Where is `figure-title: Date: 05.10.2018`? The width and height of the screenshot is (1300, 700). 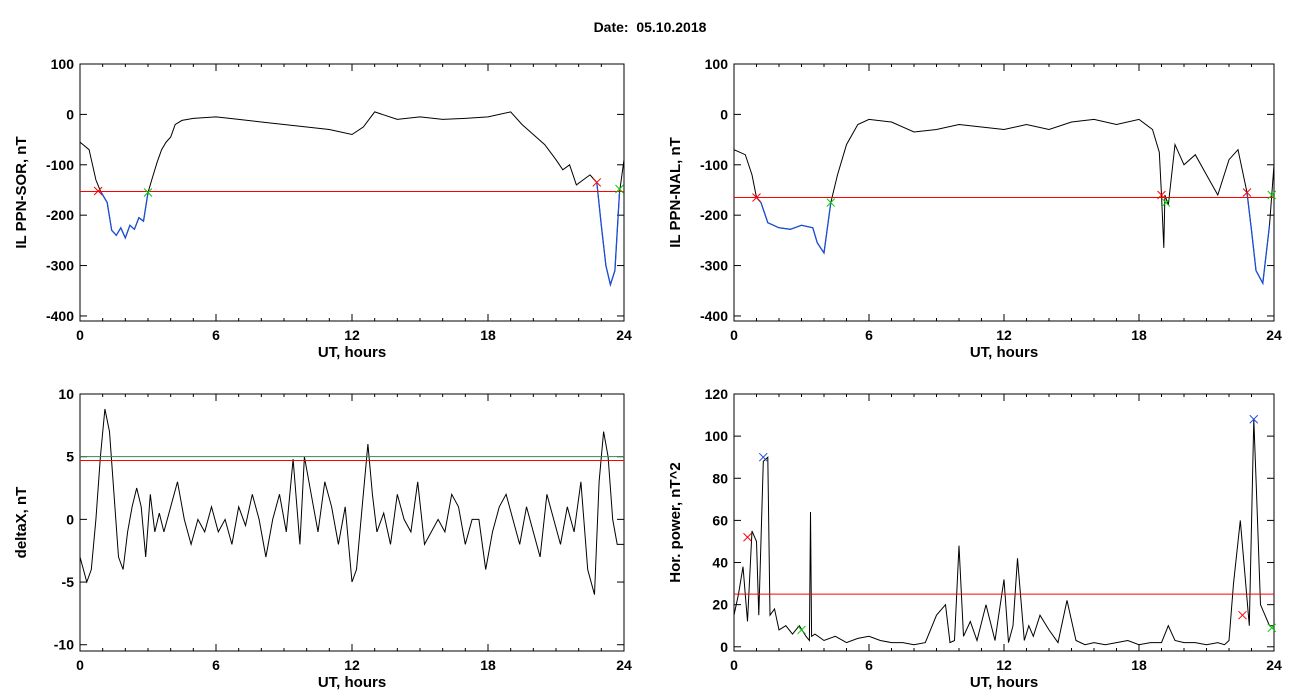 figure-title: Date: 05.10.2018 is located at coordinates (650, 27).